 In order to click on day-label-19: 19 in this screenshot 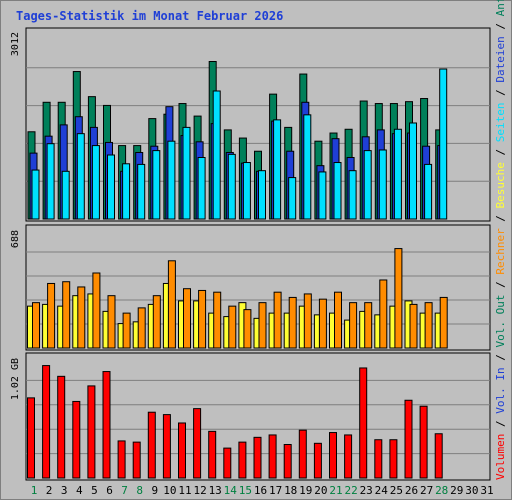, I will do `click(305, 490)`.